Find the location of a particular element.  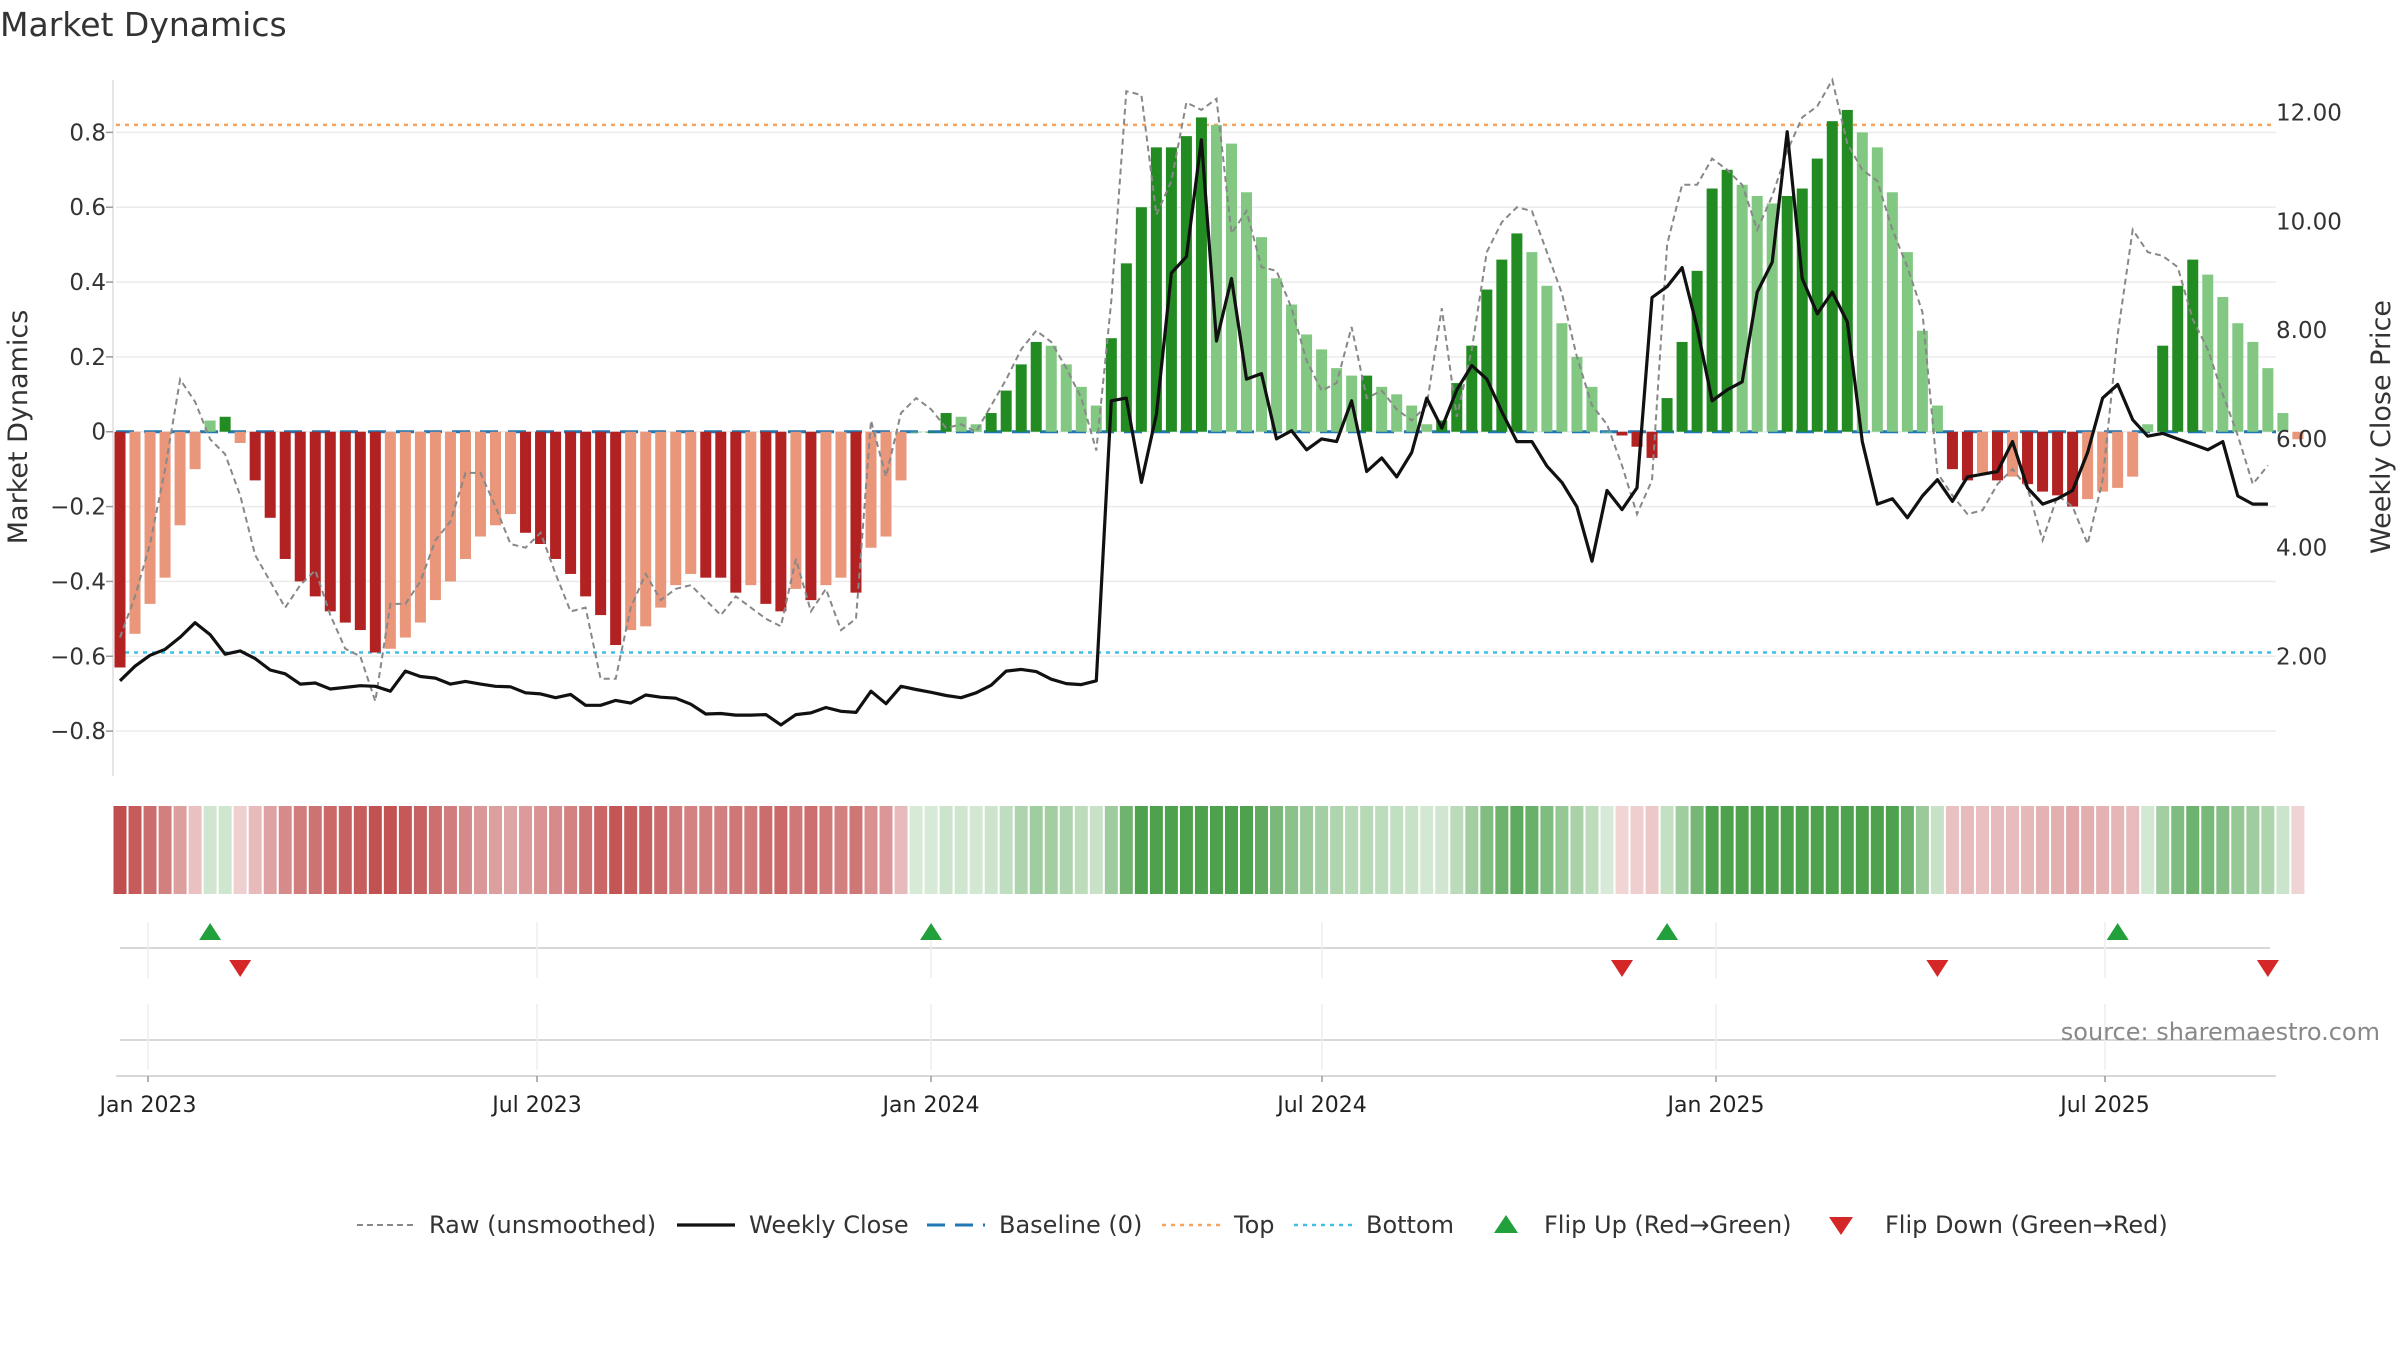

flip-up-marker is located at coordinates (931, 931).